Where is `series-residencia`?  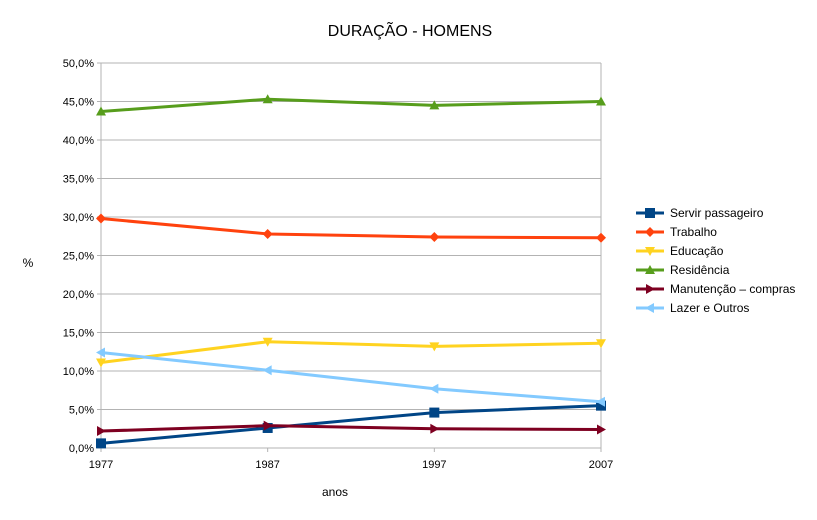 series-residencia is located at coordinates (351, 105).